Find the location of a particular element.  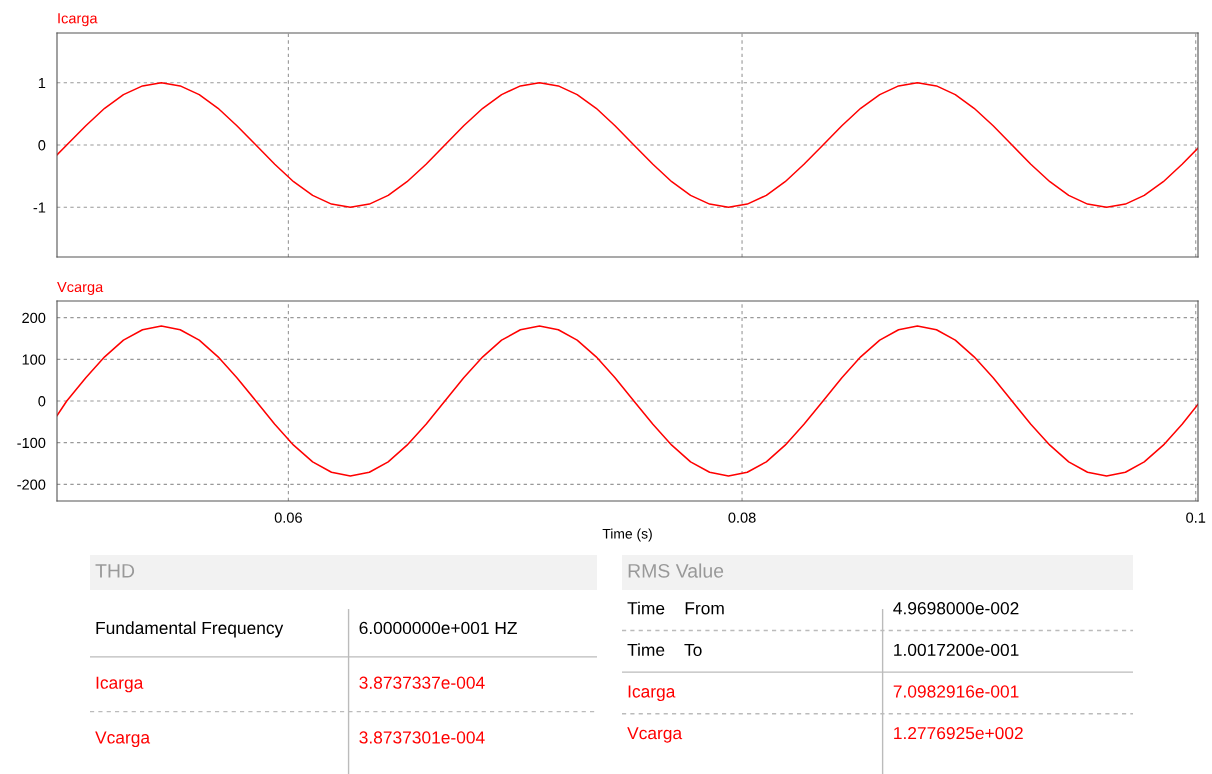

y-tick-label: 1 is located at coordinates (42, 83).